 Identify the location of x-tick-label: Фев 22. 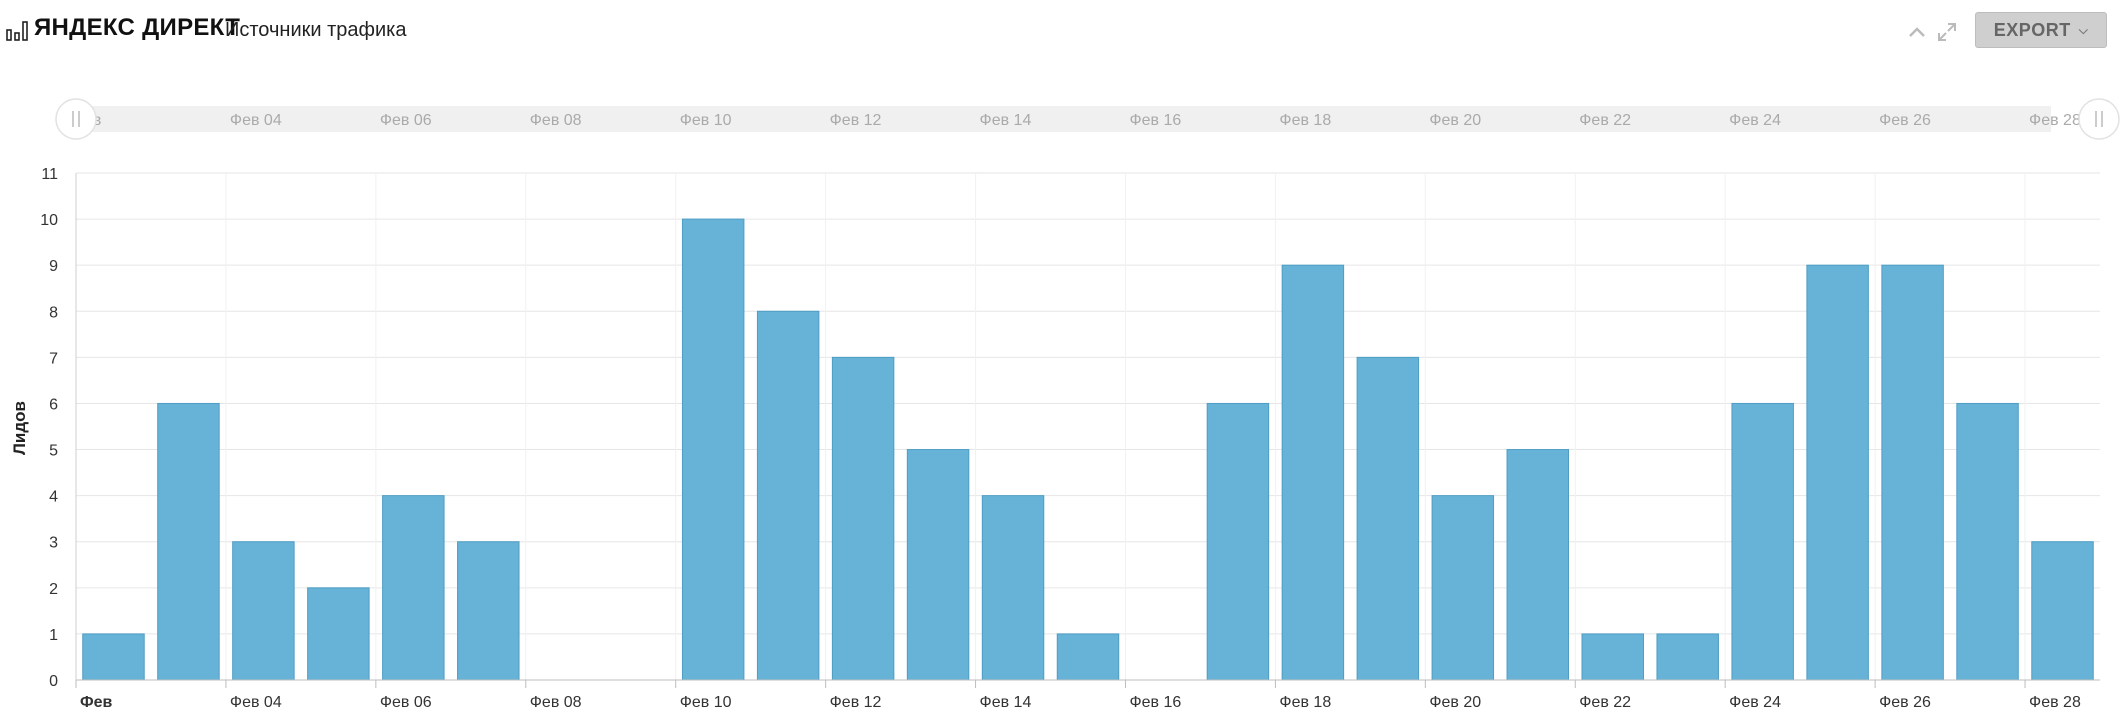
(1605, 702).